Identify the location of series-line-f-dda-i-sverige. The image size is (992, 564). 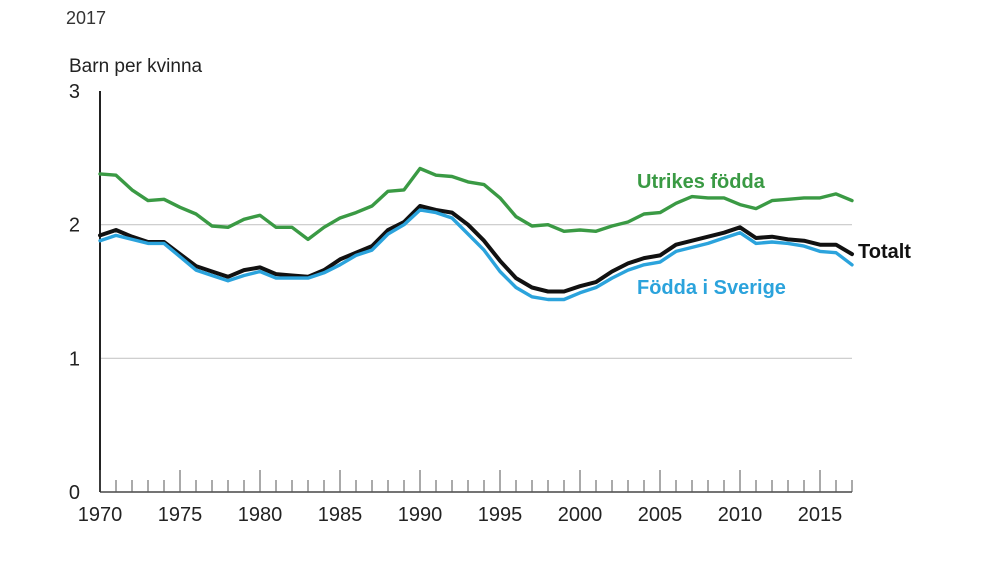
(476, 255).